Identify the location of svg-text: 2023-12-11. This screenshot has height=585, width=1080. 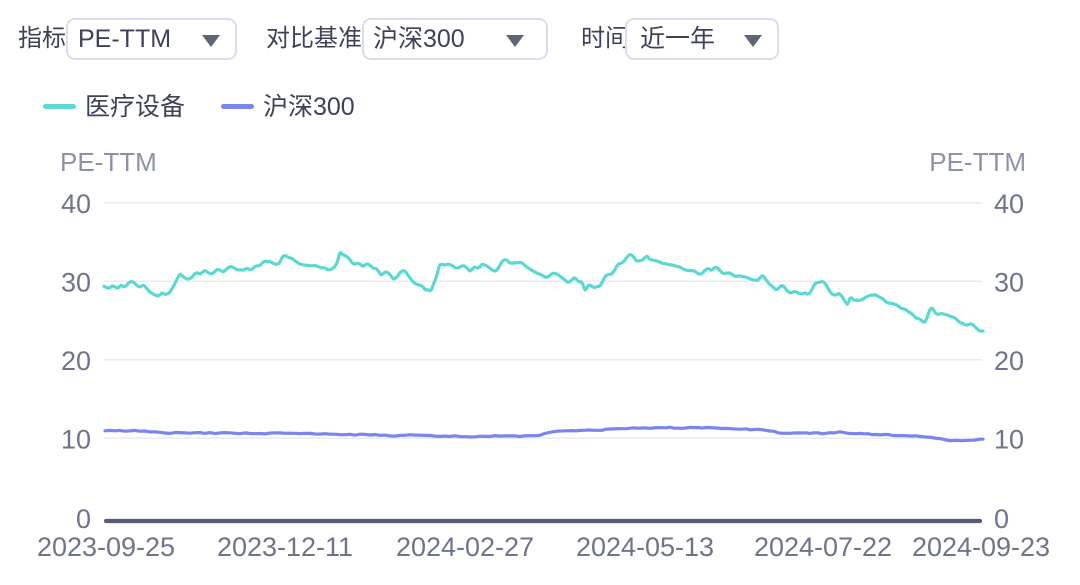
(285, 547).